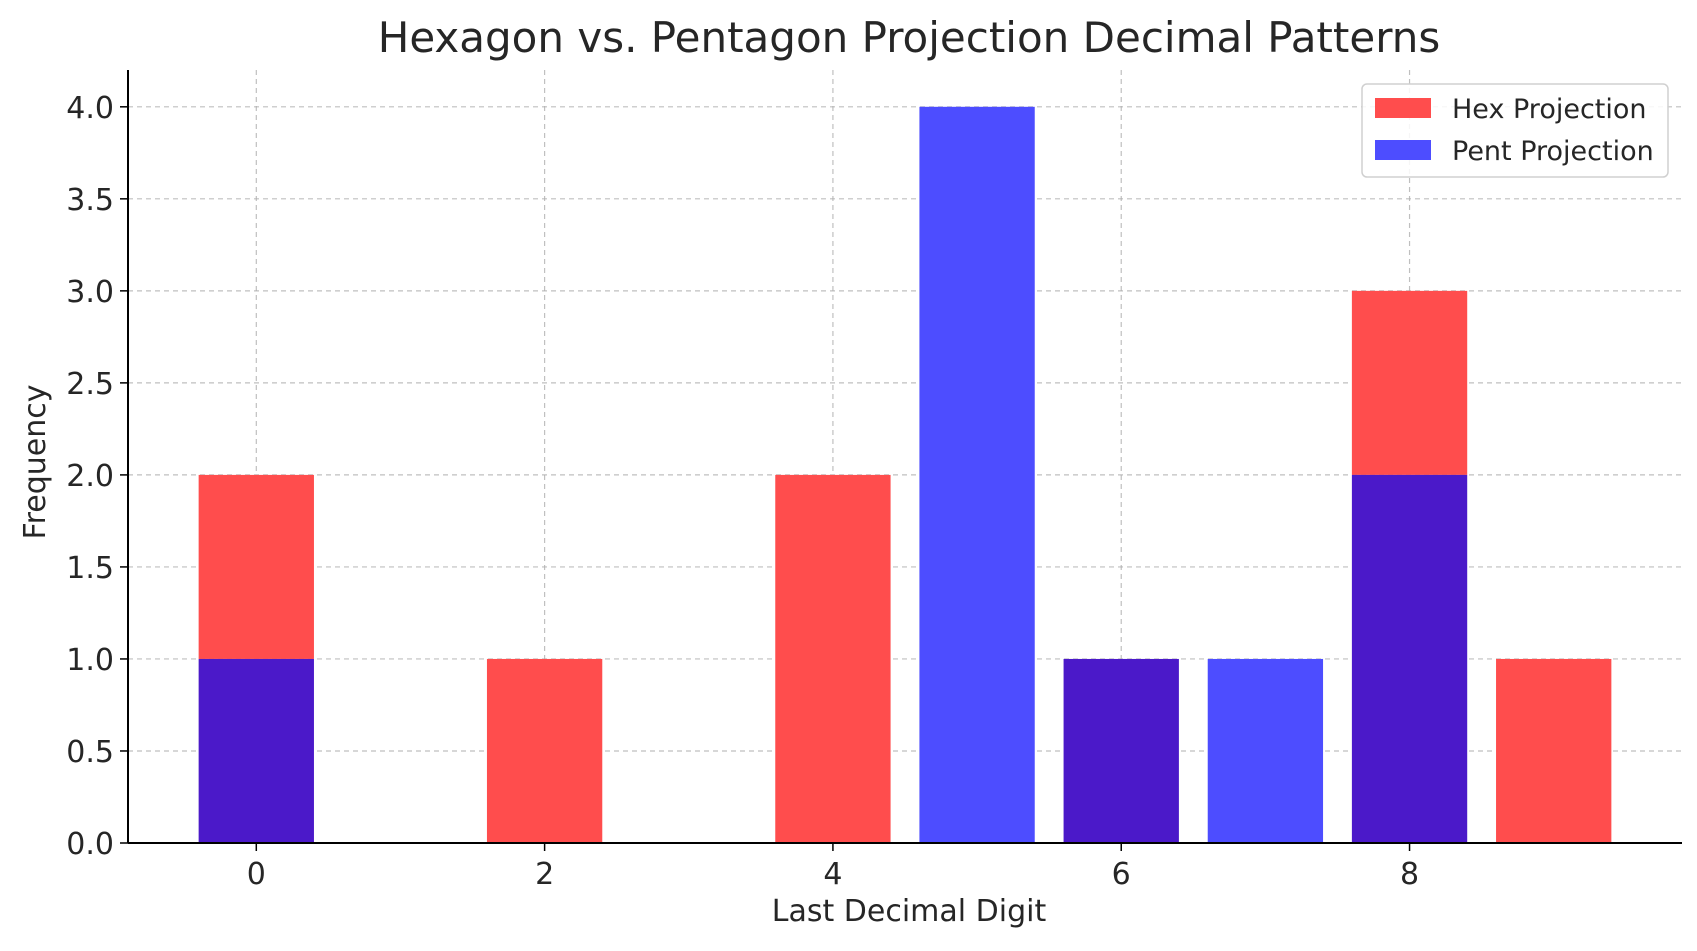 The width and height of the screenshot is (1697, 951). What do you see at coordinates (1549, 109) in the screenshot?
I see `legend-label-hex: Hex Projection` at bounding box center [1549, 109].